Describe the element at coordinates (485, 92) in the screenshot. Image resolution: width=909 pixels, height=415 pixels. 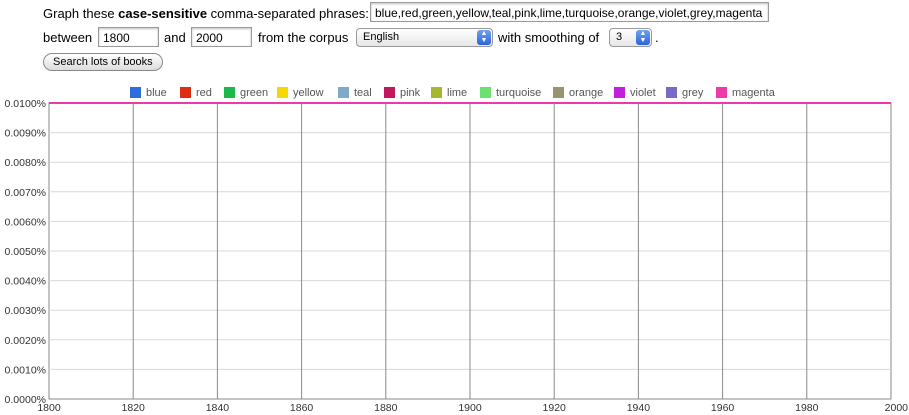
I see `legend-swatch-turquoise` at that location.